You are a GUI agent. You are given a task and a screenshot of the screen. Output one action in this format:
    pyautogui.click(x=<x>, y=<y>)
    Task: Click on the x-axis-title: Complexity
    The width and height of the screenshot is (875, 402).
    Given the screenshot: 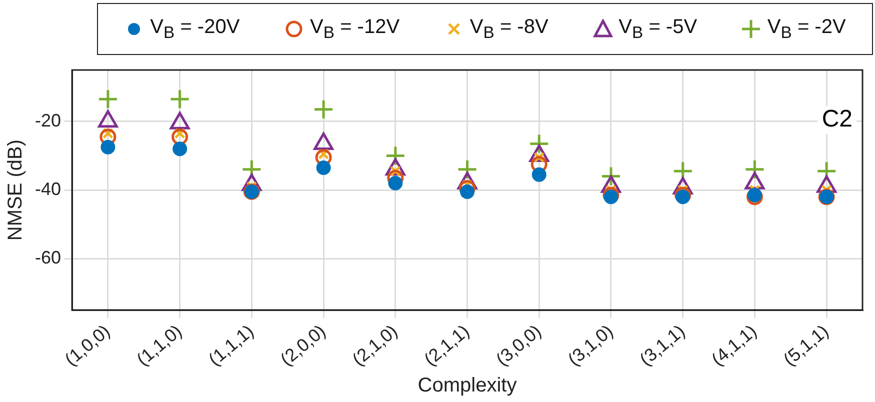 What is the action you would take?
    pyautogui.click(x=467, y=385)
    